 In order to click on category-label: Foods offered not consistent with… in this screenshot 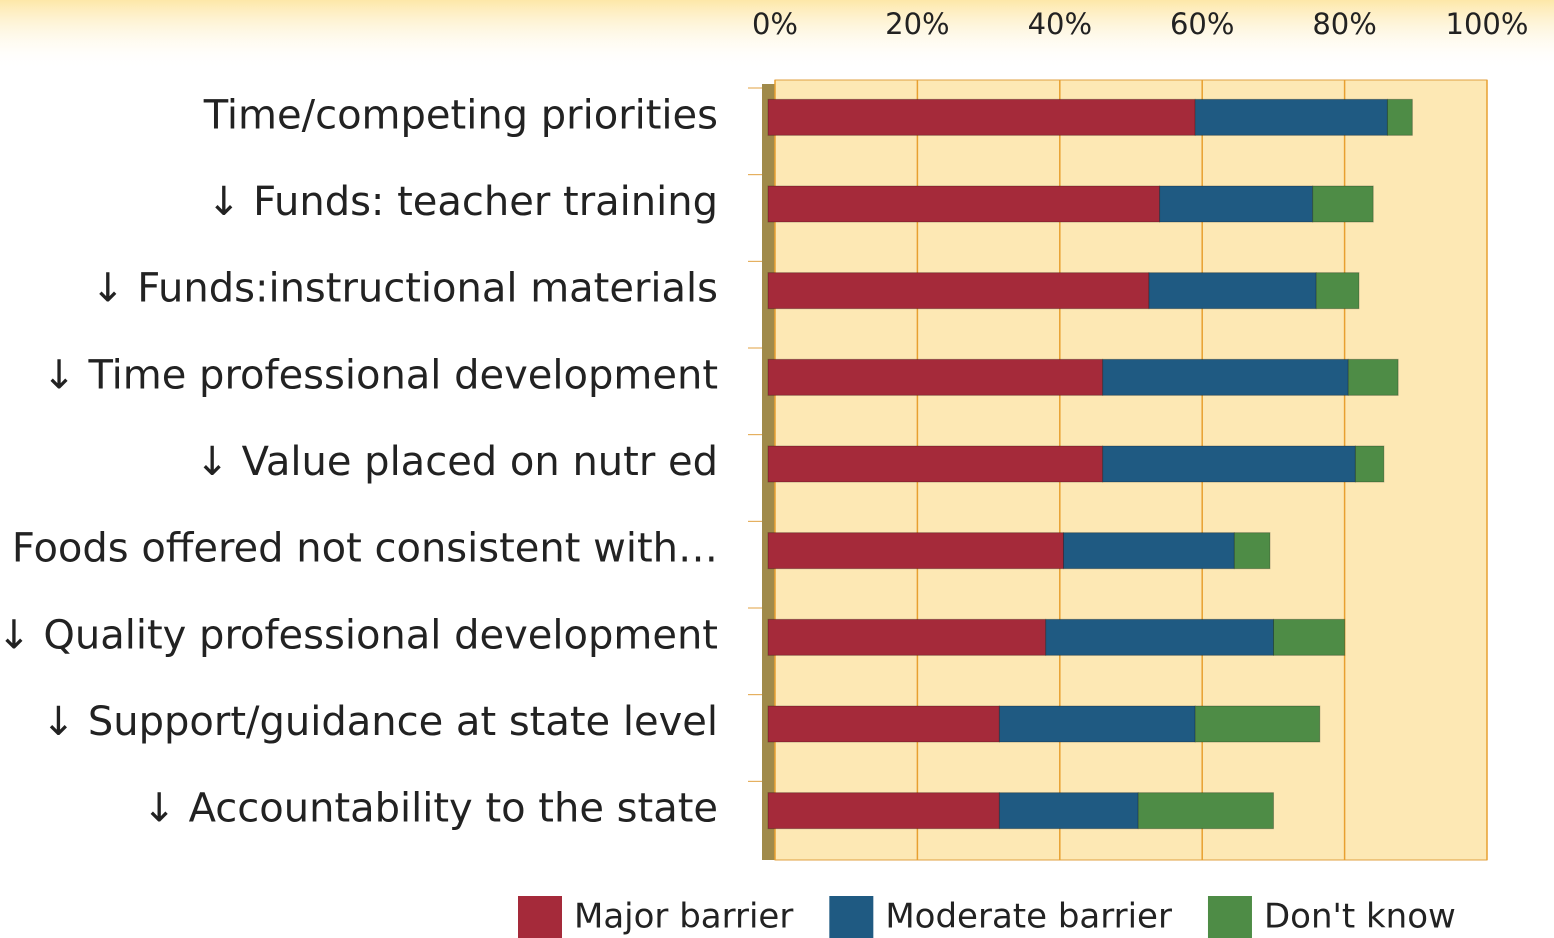, I will do `click(365, 549)`.